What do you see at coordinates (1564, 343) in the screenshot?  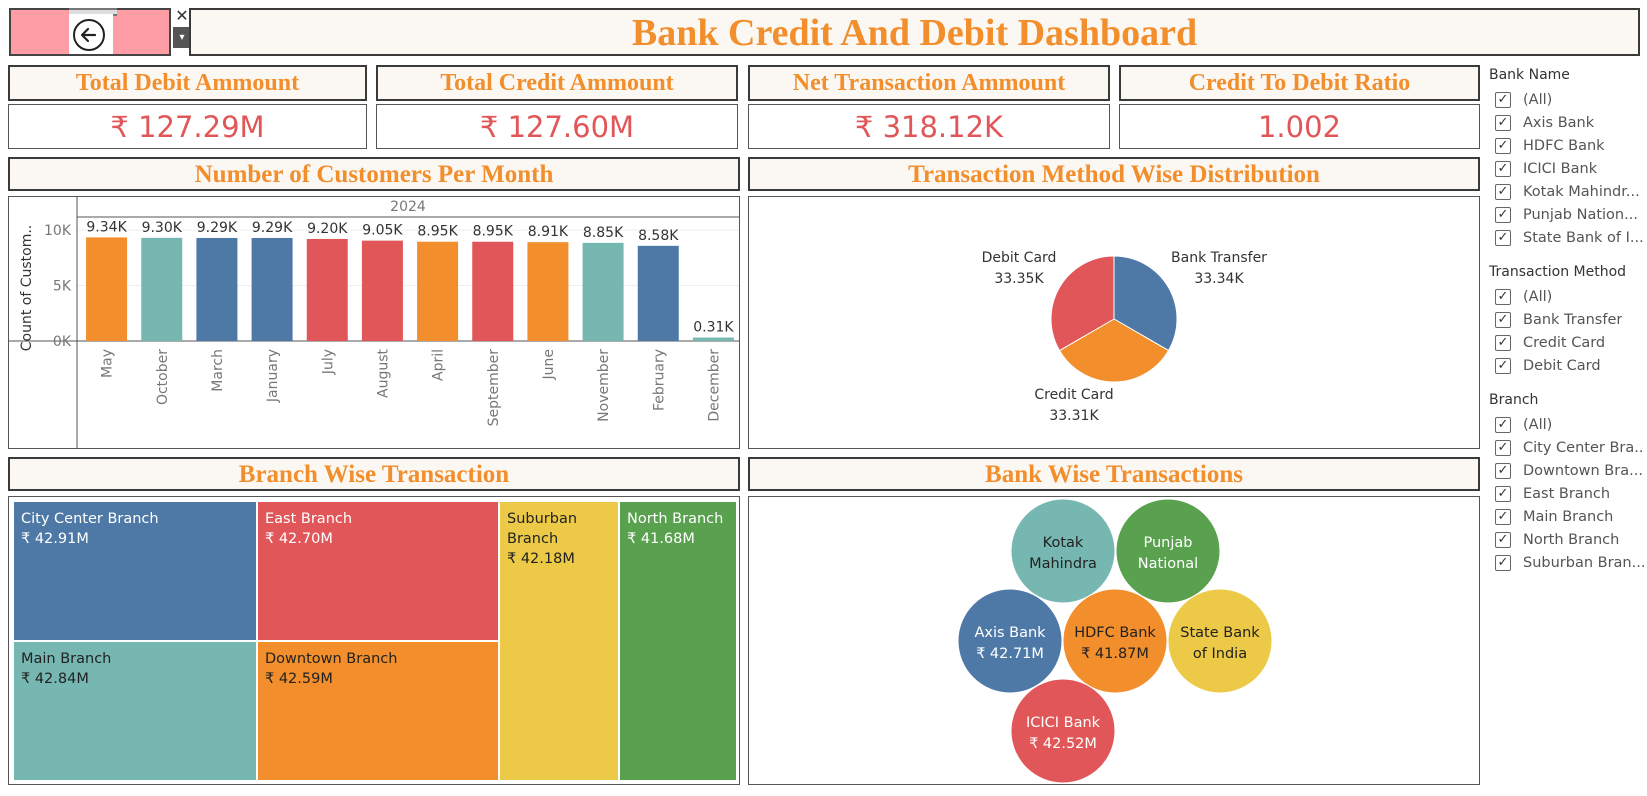 I see `filter-option-label: Credit Card` at bounding box center [1564, 343].